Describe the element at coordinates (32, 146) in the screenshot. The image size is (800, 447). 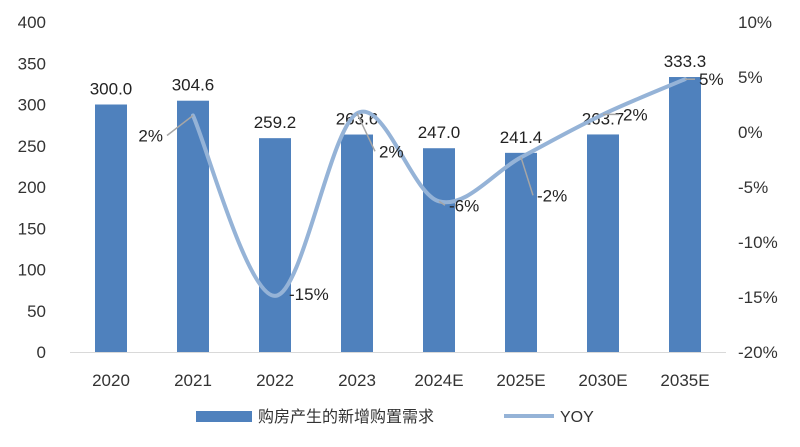
I see `left-tick-label: 250` at that location.